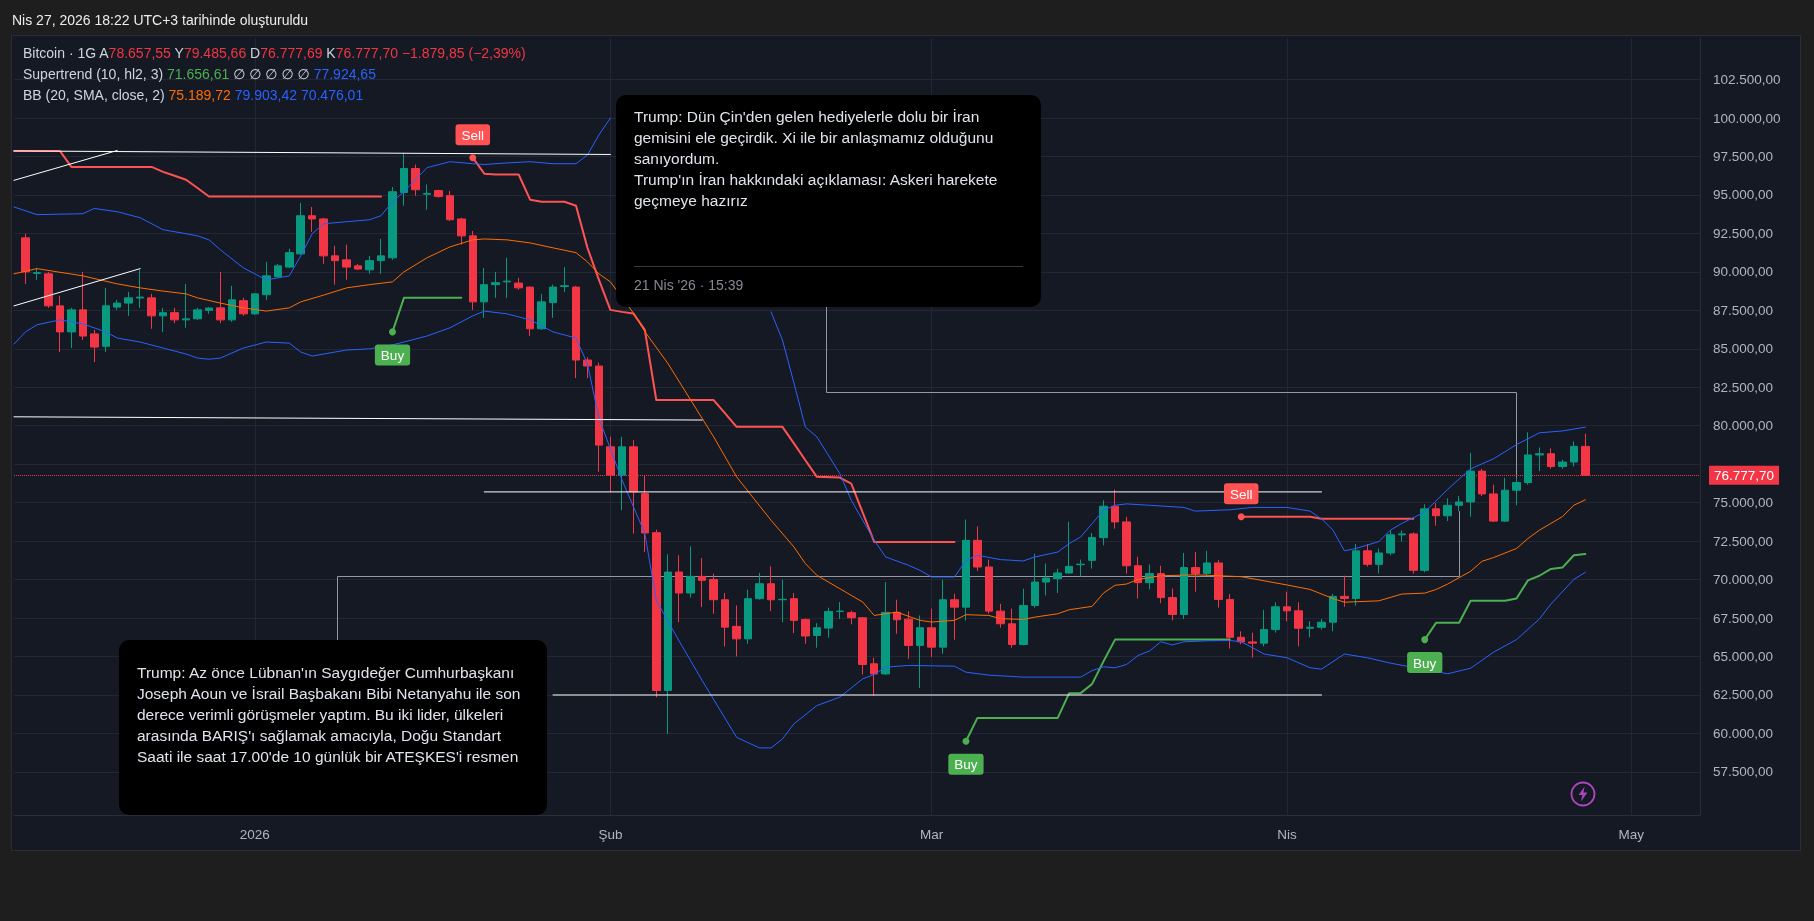  Describe the element at coordinates (193, 95) in the screenshot. I see `annotation: BB (20, SMA, close, 2) 75.189,72 79.903,42 70.476,01` at that location.